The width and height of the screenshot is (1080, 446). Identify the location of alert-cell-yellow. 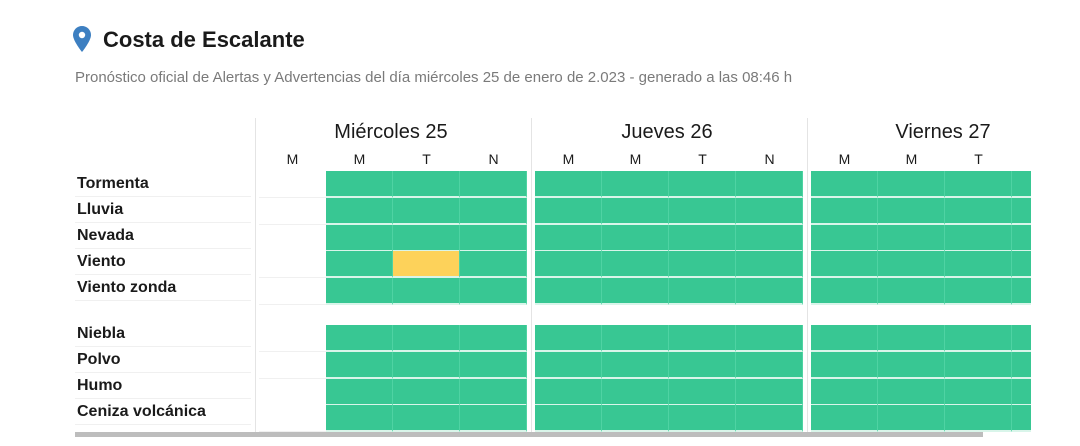
(426, 265).